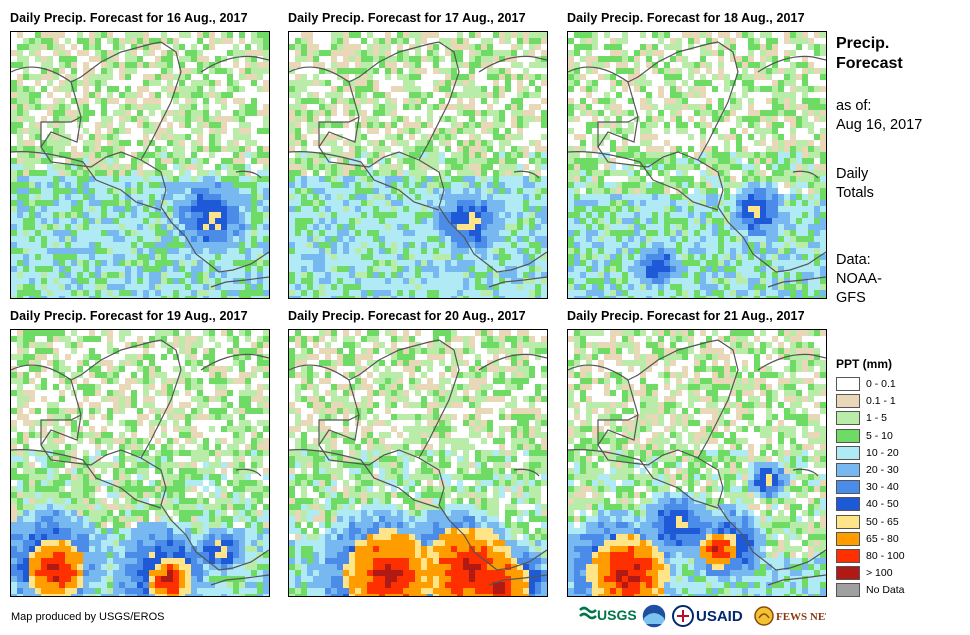  I want to click on totals-line1: Daily, so click(852, 174).